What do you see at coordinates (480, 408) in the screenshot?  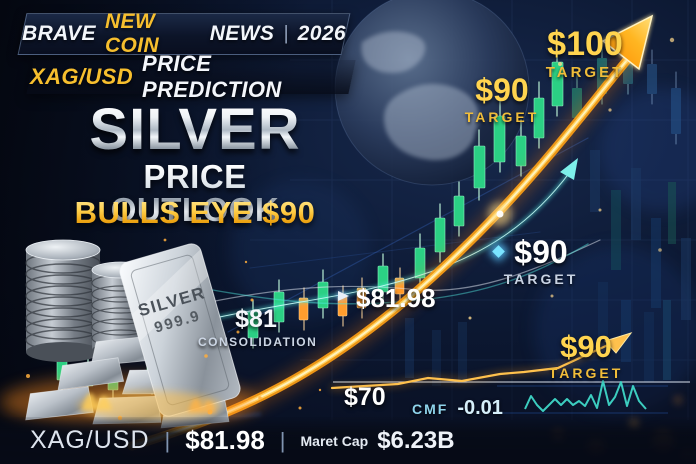 I see `cmf-value: -0.01` at bounding box center [480, 408].